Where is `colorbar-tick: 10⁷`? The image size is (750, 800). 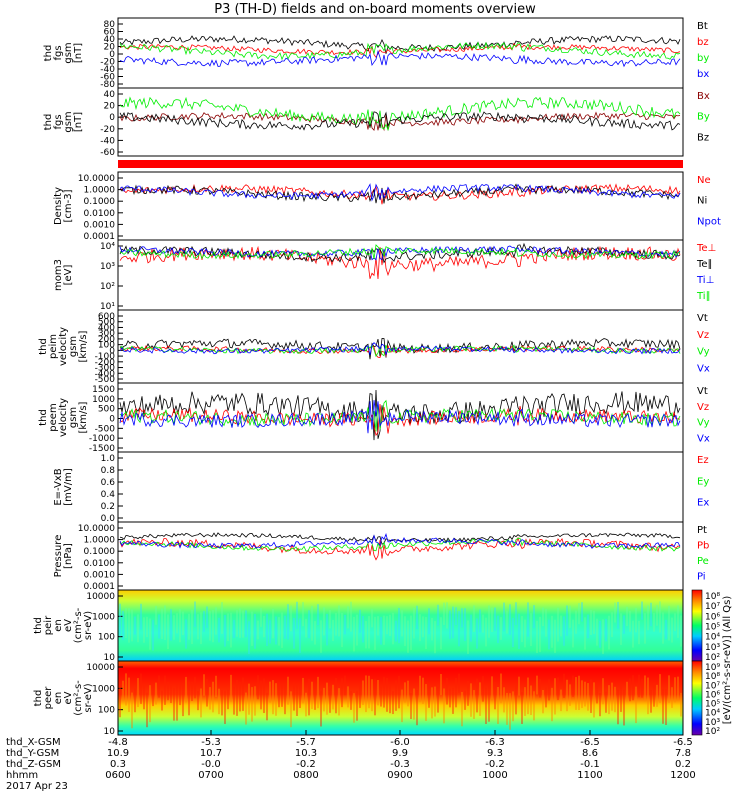 colorbar-tick: 10⁷ is located at coordinates (712, 686).